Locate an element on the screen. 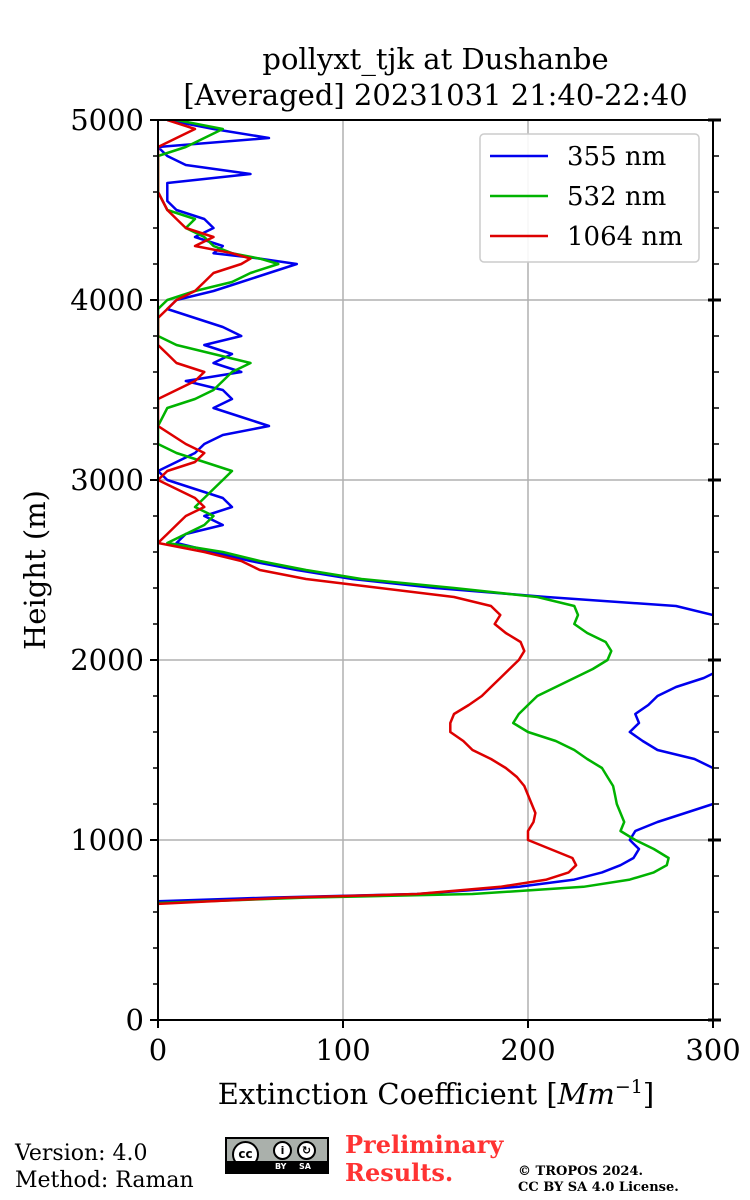 This screenshot has height=1200, width=750. legend-label: 355 nm is located at coordinates (616, 157).